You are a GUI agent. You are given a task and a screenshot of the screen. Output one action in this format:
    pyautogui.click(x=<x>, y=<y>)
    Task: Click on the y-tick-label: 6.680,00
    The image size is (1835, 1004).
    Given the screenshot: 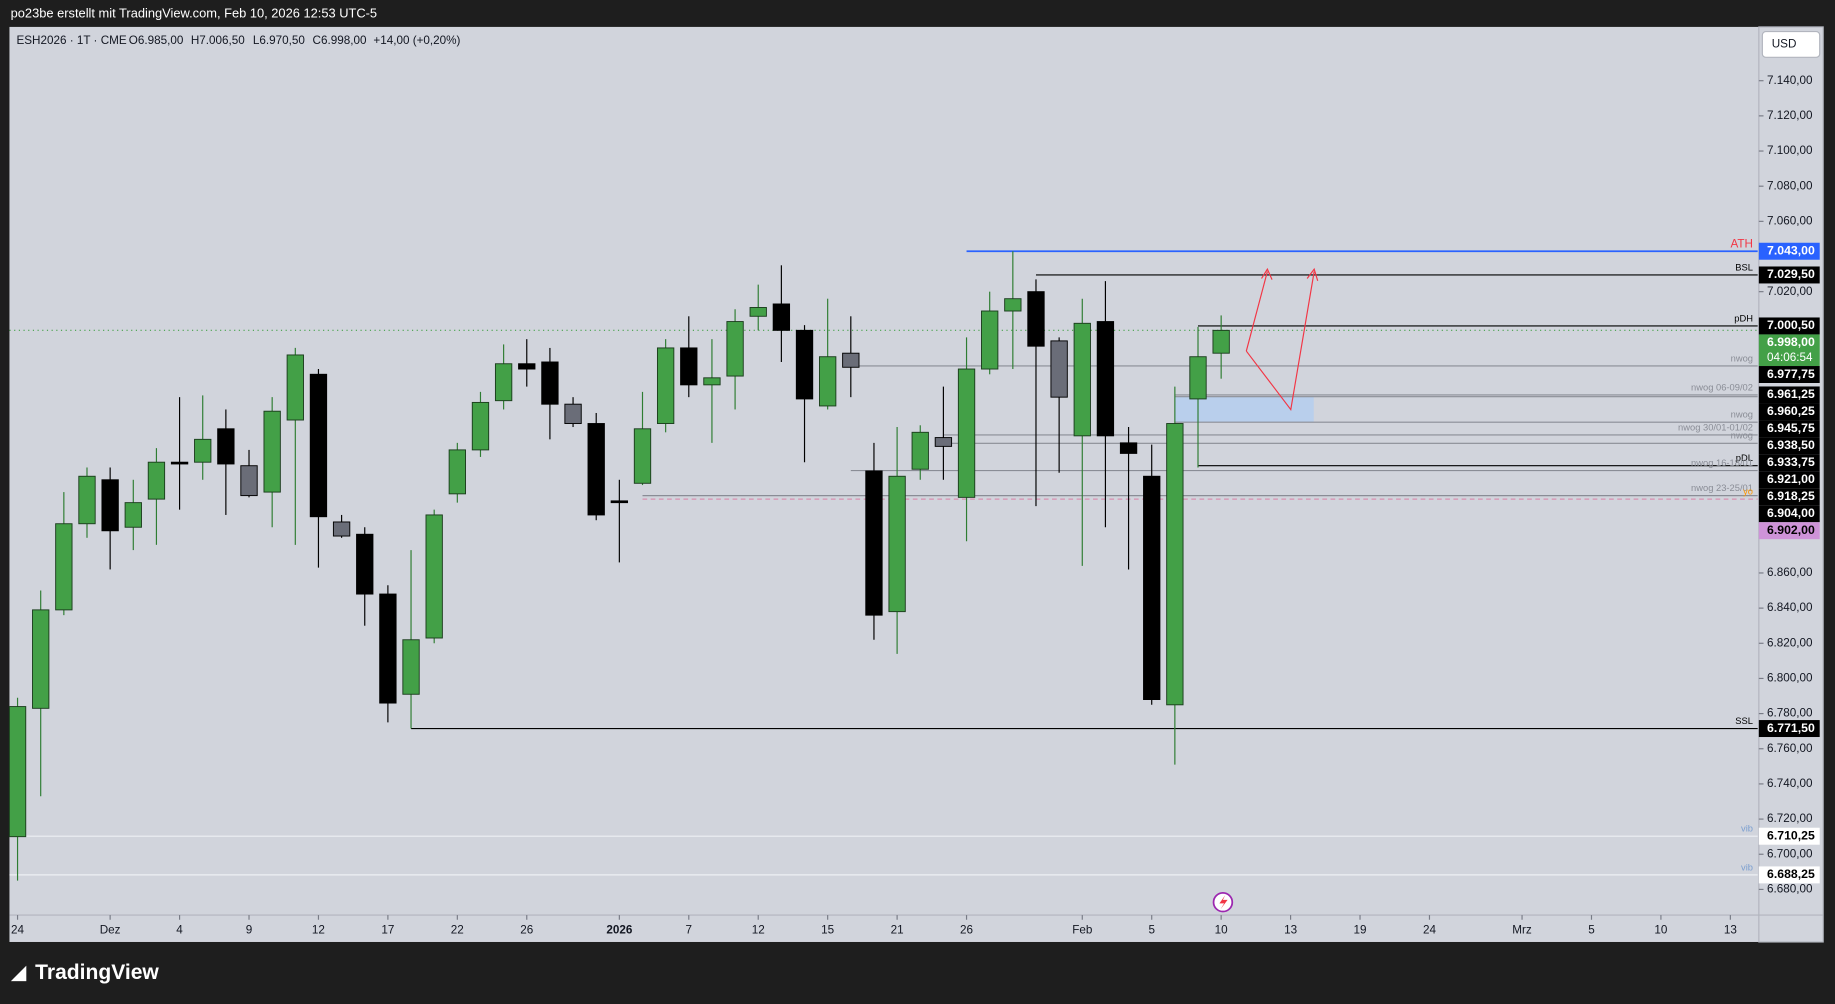 What is the action you would take?
    pyautogui.click(x=1790, y=888)
    